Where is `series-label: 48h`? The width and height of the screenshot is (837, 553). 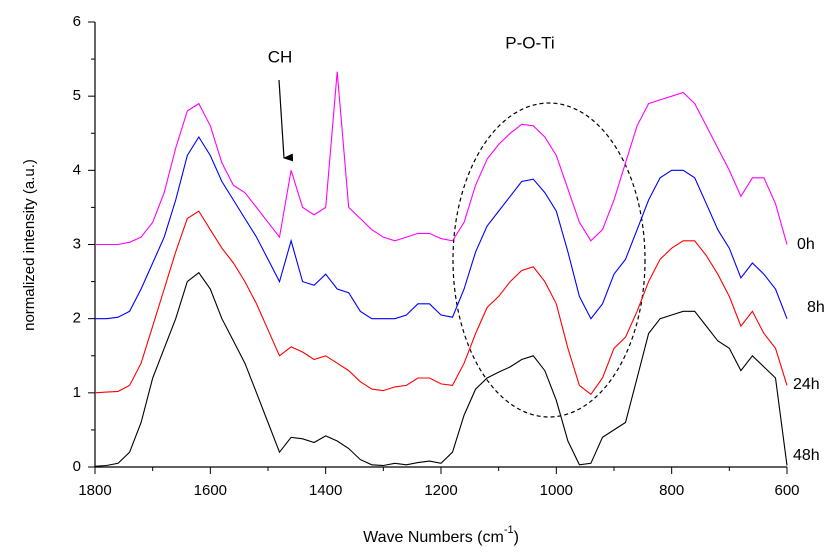
series-label: 48h is located at coordinates (806, 455).